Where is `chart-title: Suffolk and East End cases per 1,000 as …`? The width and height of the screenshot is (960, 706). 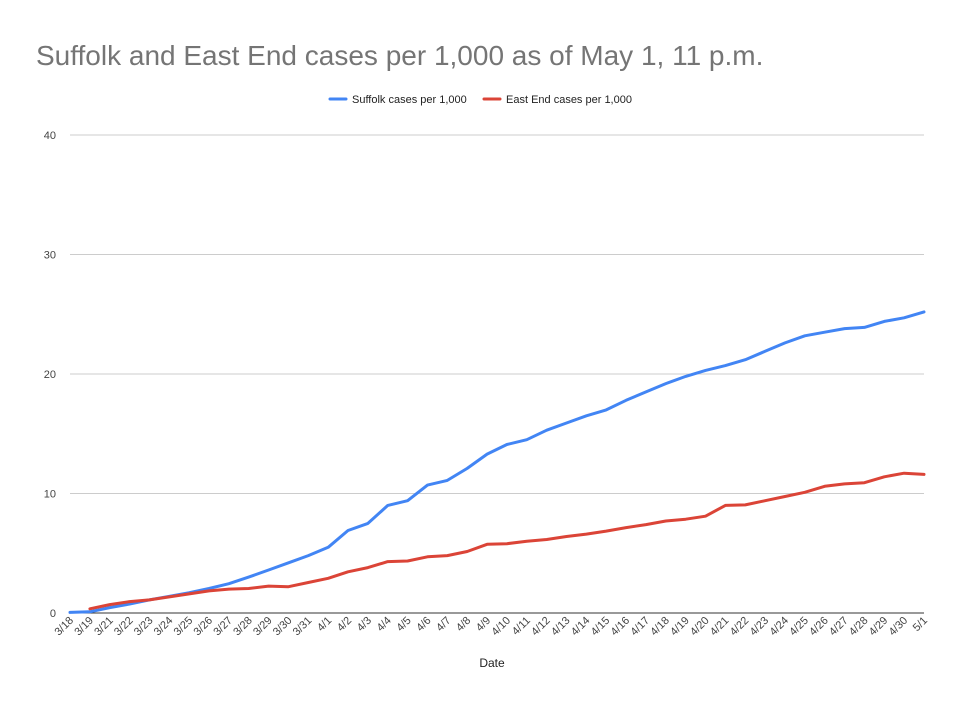 chart-title: Suffolk and East End cases per 1,000 as … is located at coordinates (400, 55).